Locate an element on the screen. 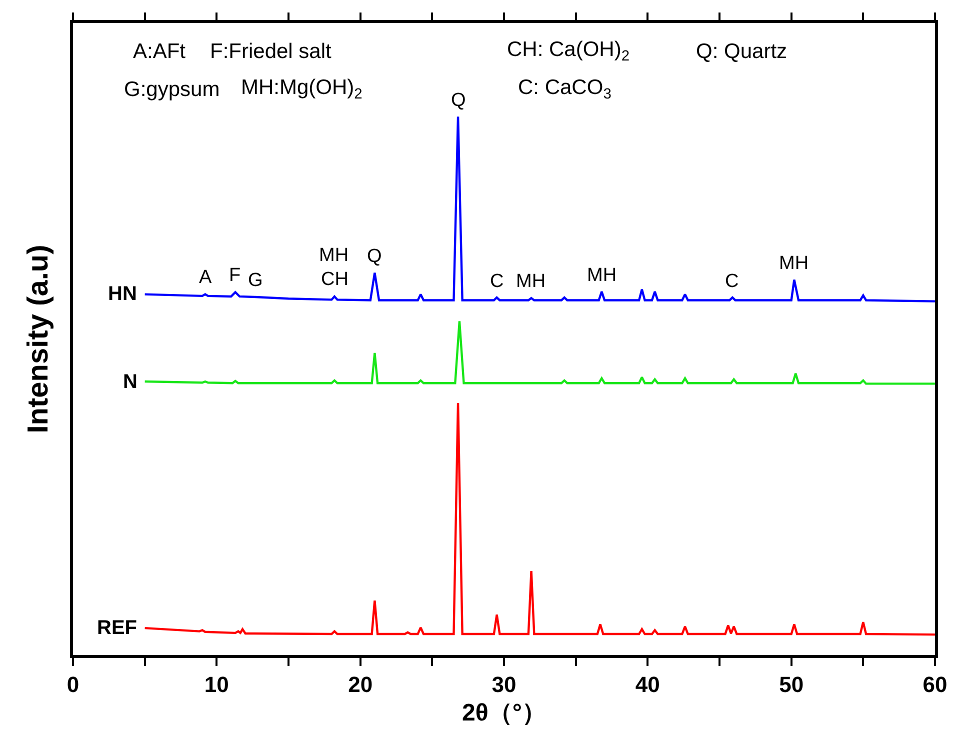 This screenshot has height=749, width=962. x-tick-label: 60 is located at coordinates (935, 685).